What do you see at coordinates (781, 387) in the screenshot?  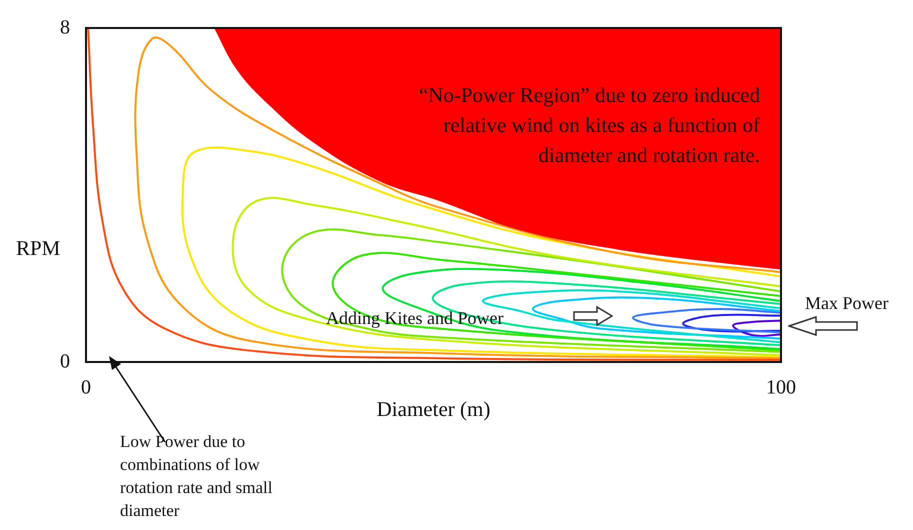 I see `x-tick-label: 100` at bounding box center [781, 387].